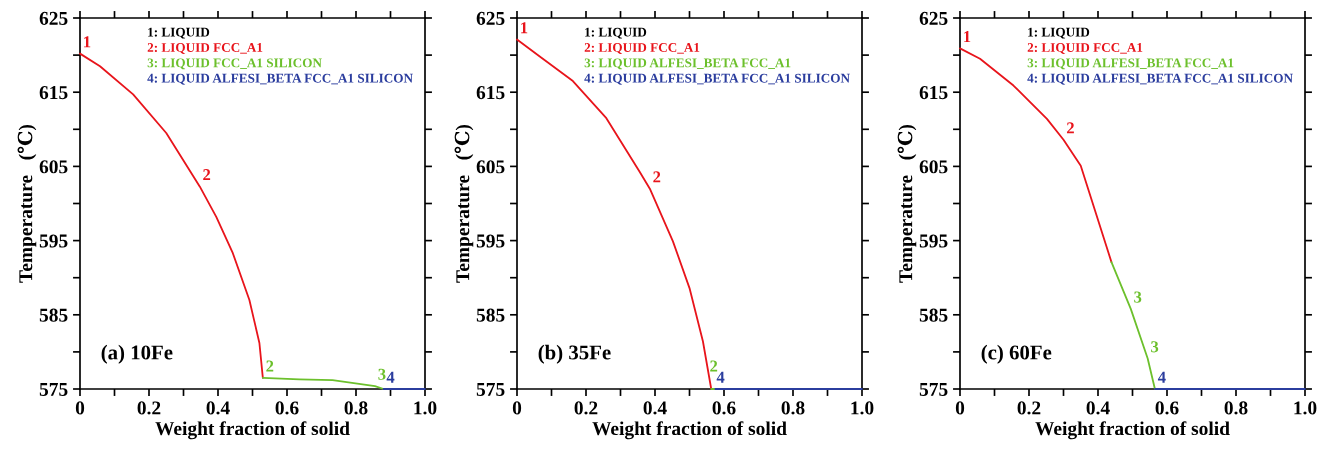 This screenshot has width=1328, height=453. I want to click on annotation: (c) 60Fe, so click(1016, 354).